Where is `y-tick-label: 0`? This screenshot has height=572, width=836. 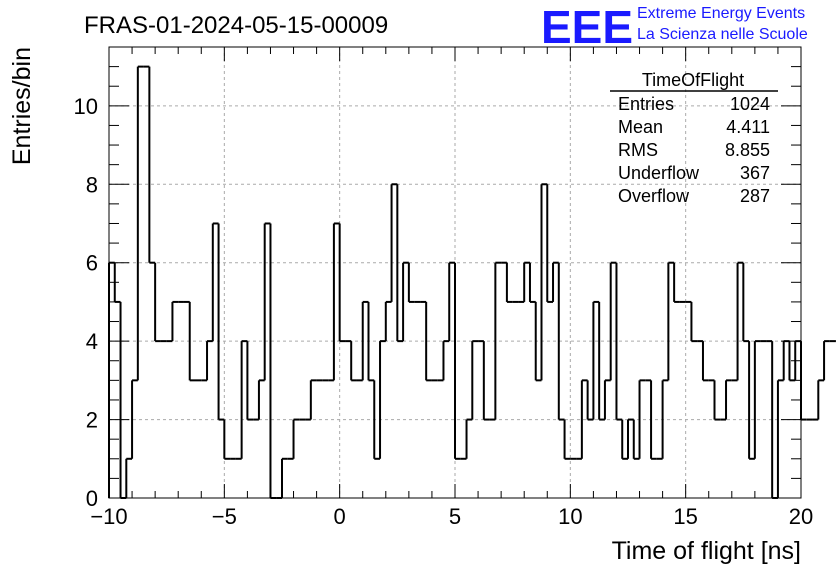 y-tick-label: 0 is located at coordinates (92, 498).